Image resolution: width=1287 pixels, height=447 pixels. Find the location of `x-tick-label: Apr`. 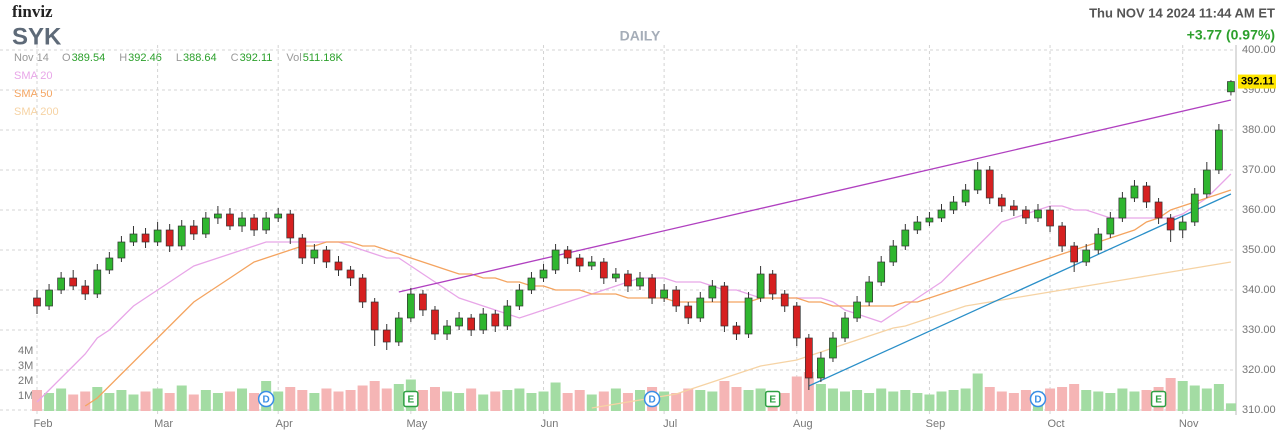

x-tick-label: Apr is located at coordinates (284, 424).